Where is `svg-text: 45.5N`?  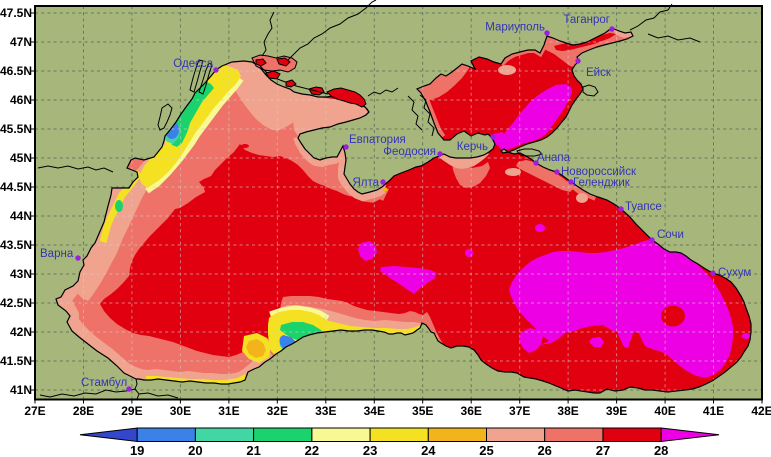
svg-text: 45.5N is located at coordinates (16, 129).